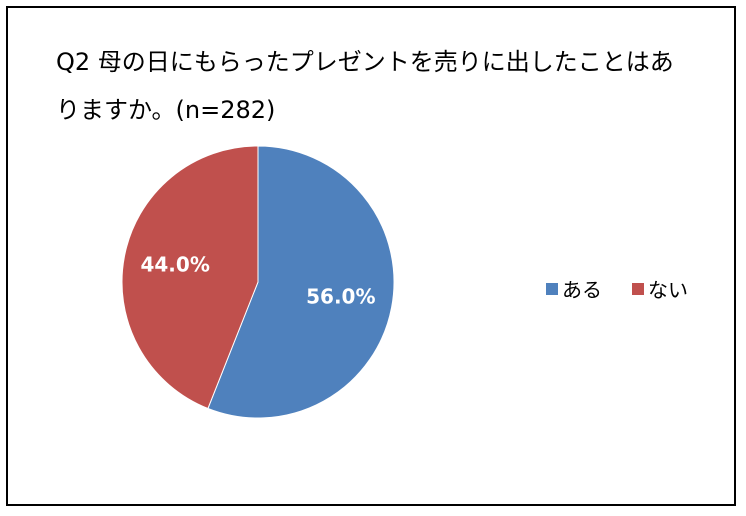 The height and width of the screenshot is (516, 746). I want to click on legend-item-1: ある, so click(574, 288).